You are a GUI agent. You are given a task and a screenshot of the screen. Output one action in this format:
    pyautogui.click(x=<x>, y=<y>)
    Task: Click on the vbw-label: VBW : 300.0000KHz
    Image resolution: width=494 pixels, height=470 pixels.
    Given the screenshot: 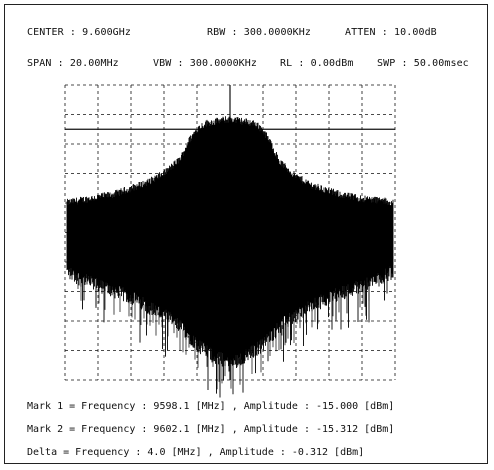 What is the action you would take?
    pyautogui.click(x=205, y=63)
    